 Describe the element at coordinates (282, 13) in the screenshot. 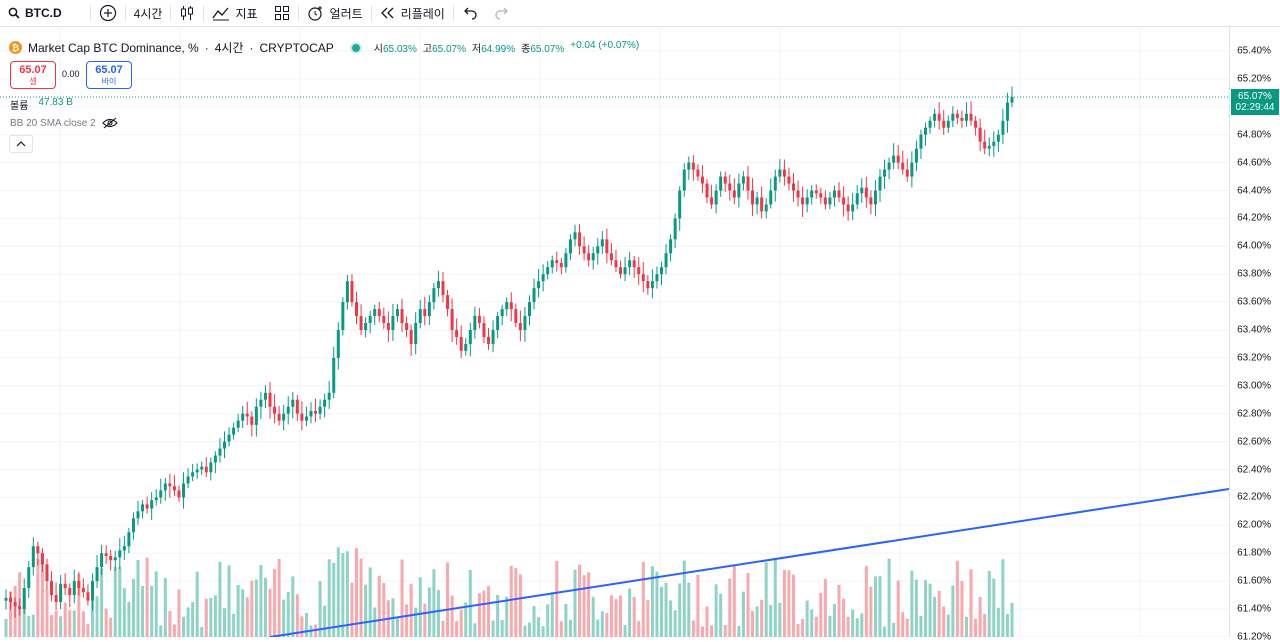

I see `layouts-button` at that location.